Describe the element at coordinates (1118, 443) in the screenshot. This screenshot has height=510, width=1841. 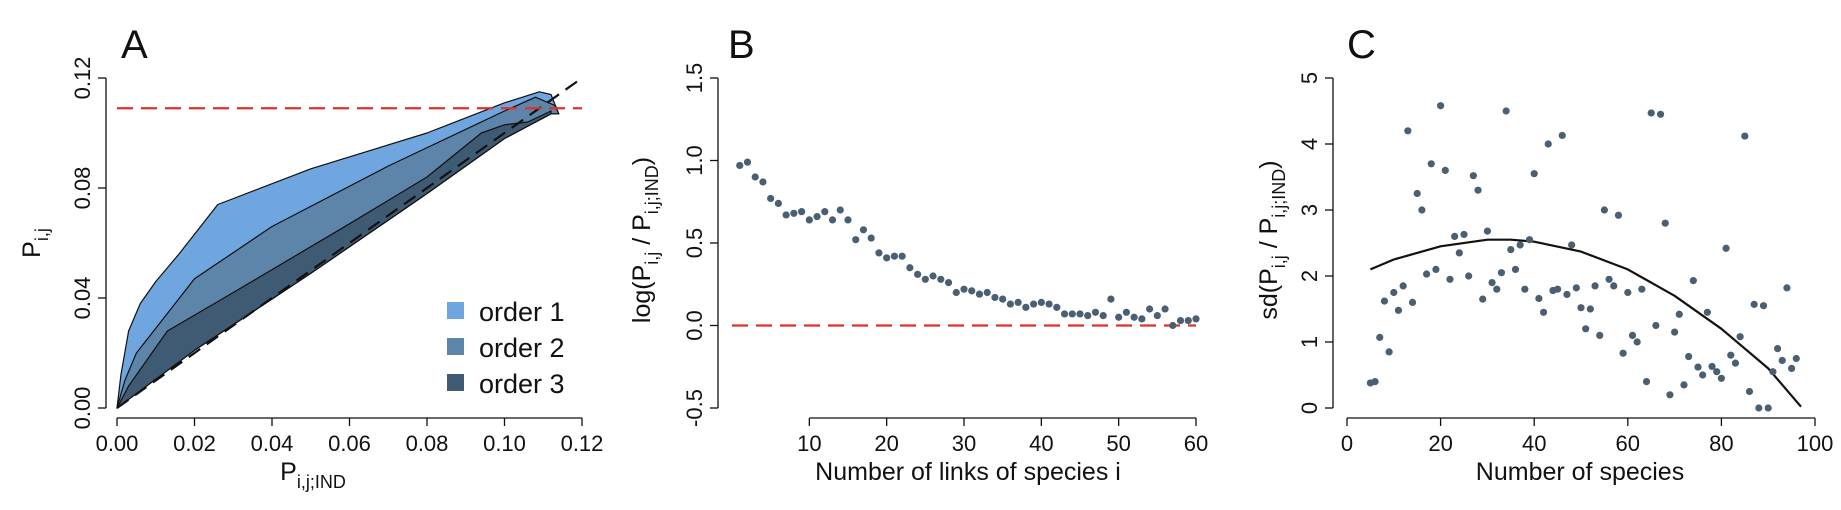
I see `panel-b-x-tick-label: 50` at that location.